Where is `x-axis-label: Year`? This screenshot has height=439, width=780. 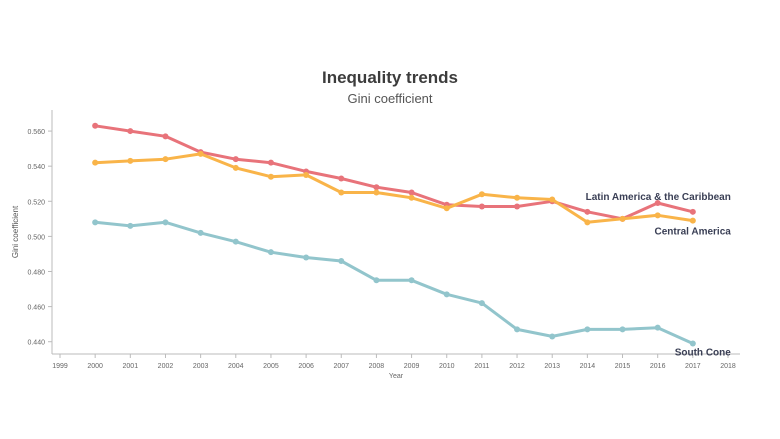 x-axis-label: Year is located at coordinates (396, 376).